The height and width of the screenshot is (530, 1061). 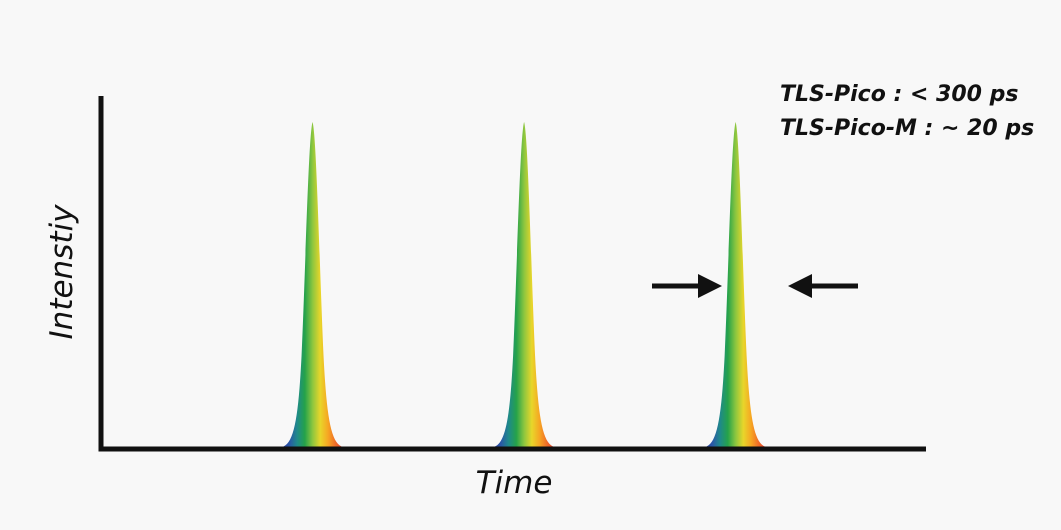 What do you see at coordinates (899, 94) in the screenshot?
I see `annotation-tls-pico: TLS-Pico : < 300 ps` at bounding box center [899, 94].